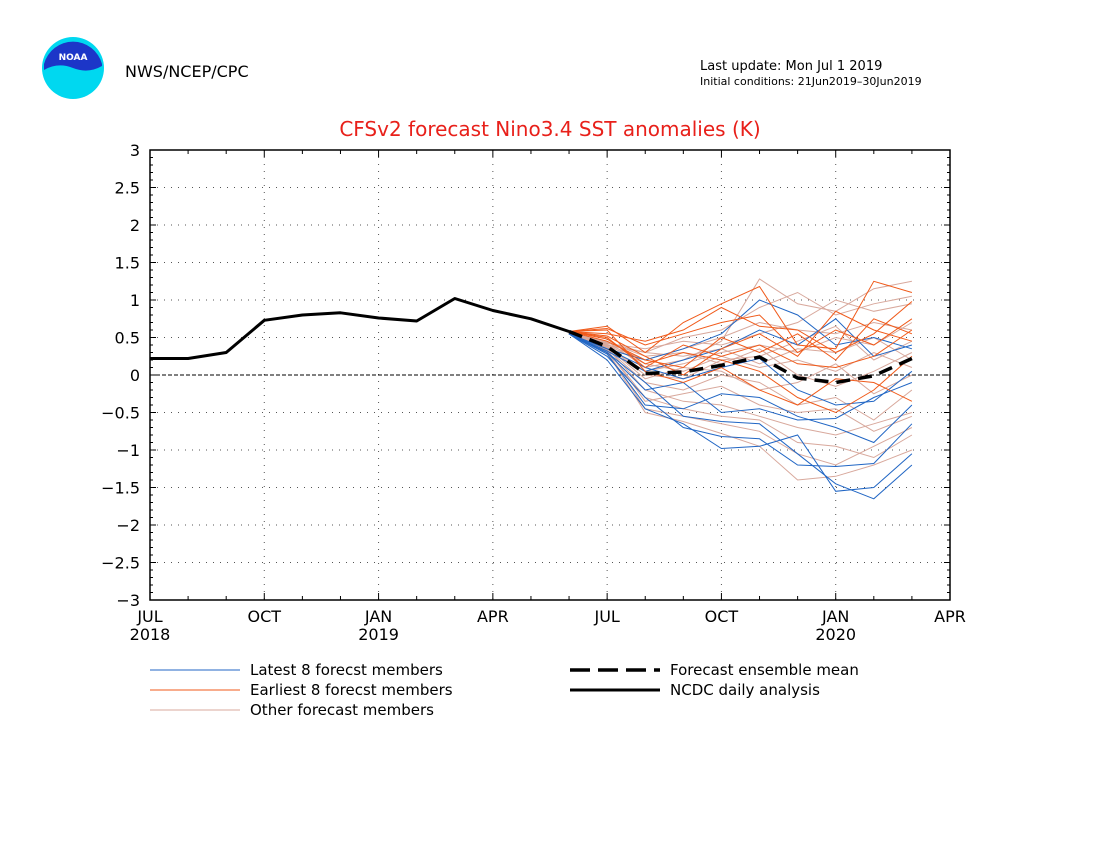 Image resolution: width=1100 pixels, height=850 pixels. I want to click on y-tick-label: −0.5, so click(120, 413).